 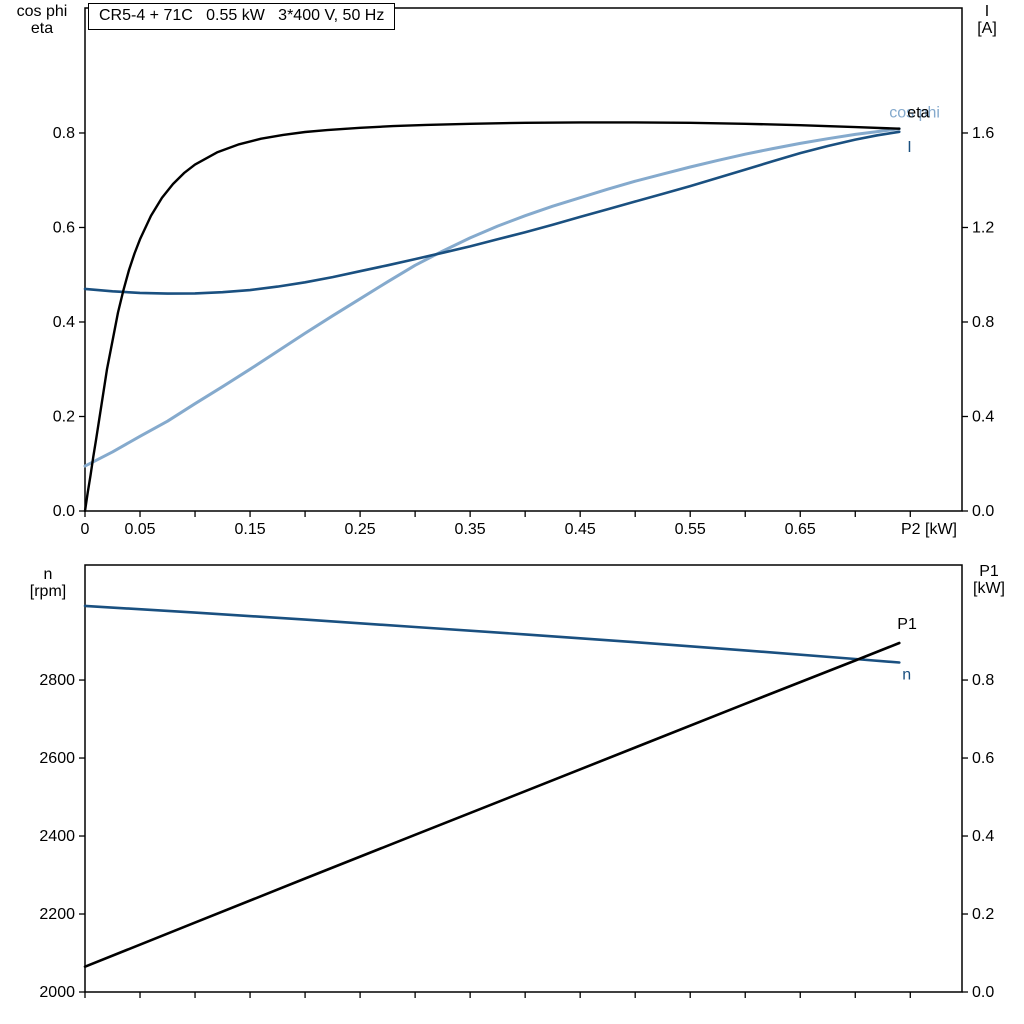 What do you see at coordinates (64, 322) in the screenshot?
I see `left-tick-label: 0.4` at bounding box center [64, 322].